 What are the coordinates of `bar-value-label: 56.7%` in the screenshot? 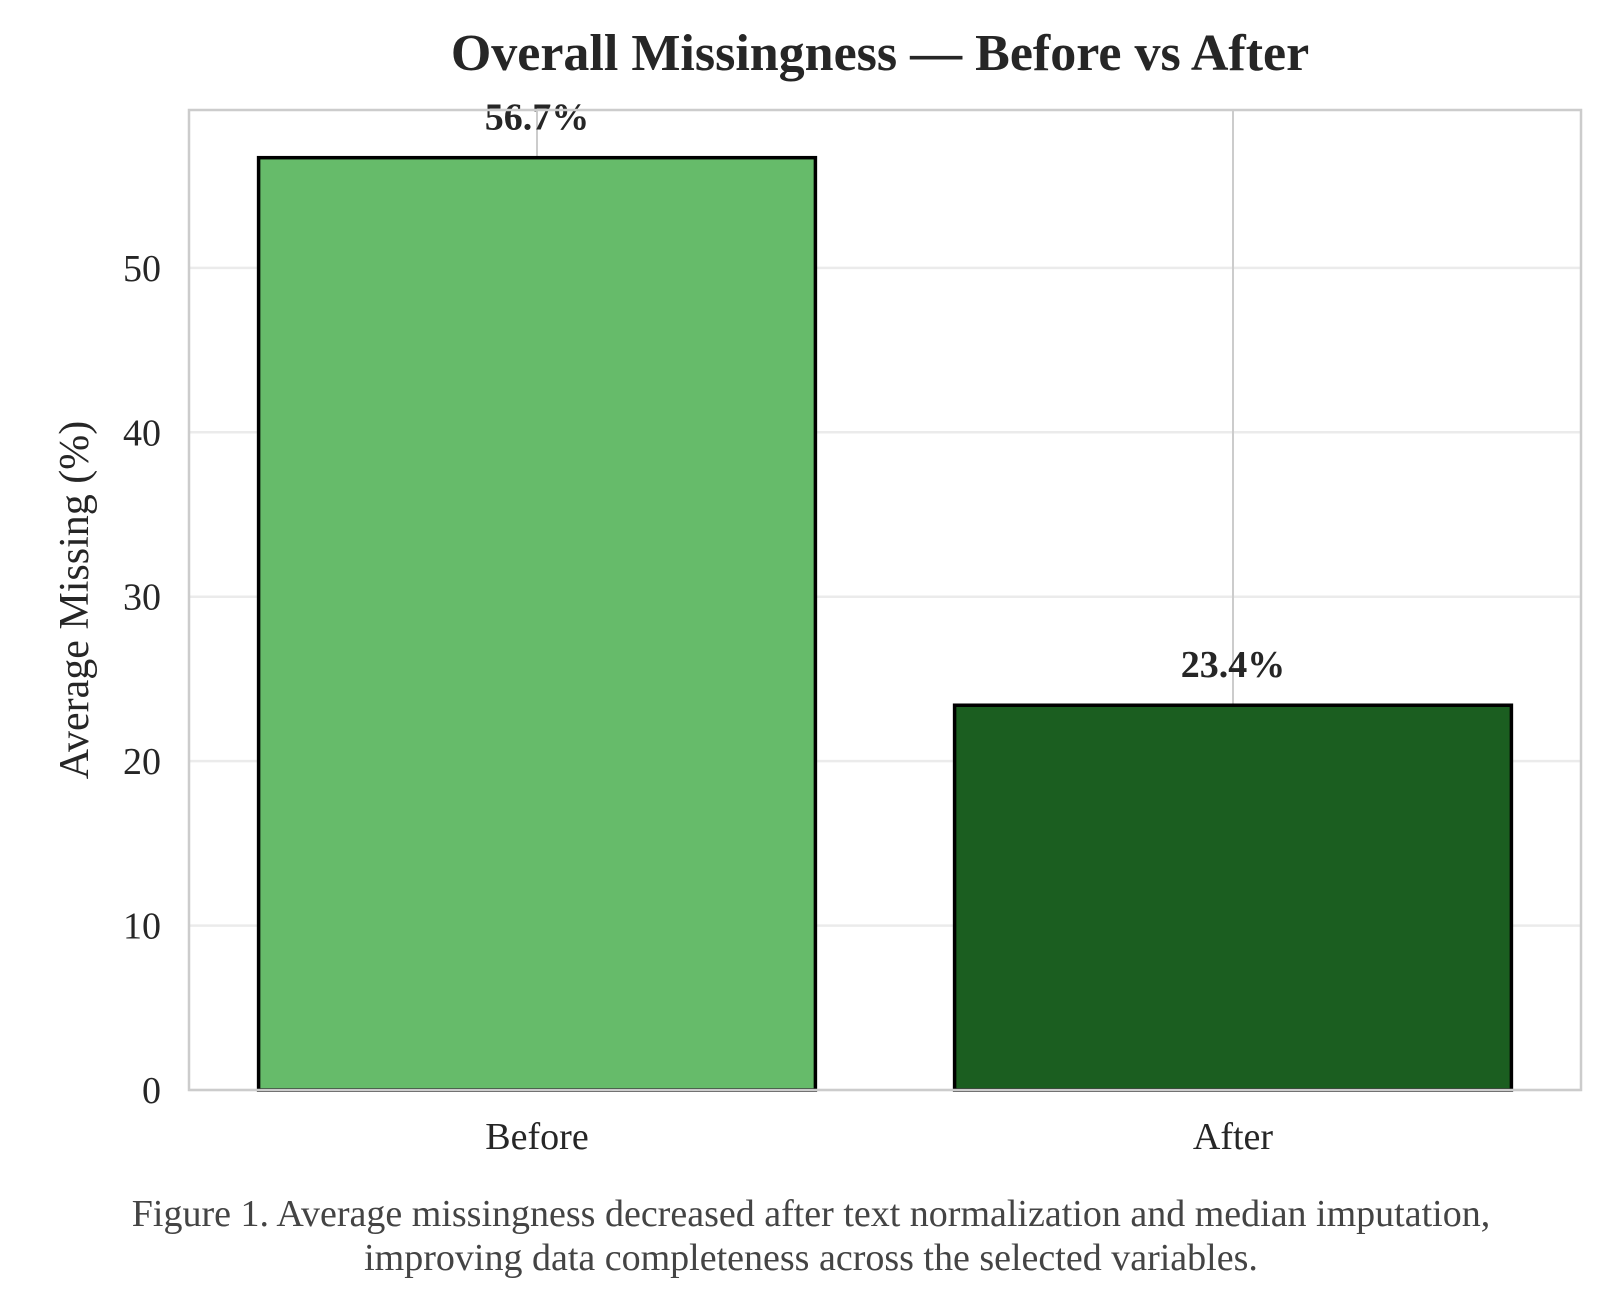 It's located at (537, 118).